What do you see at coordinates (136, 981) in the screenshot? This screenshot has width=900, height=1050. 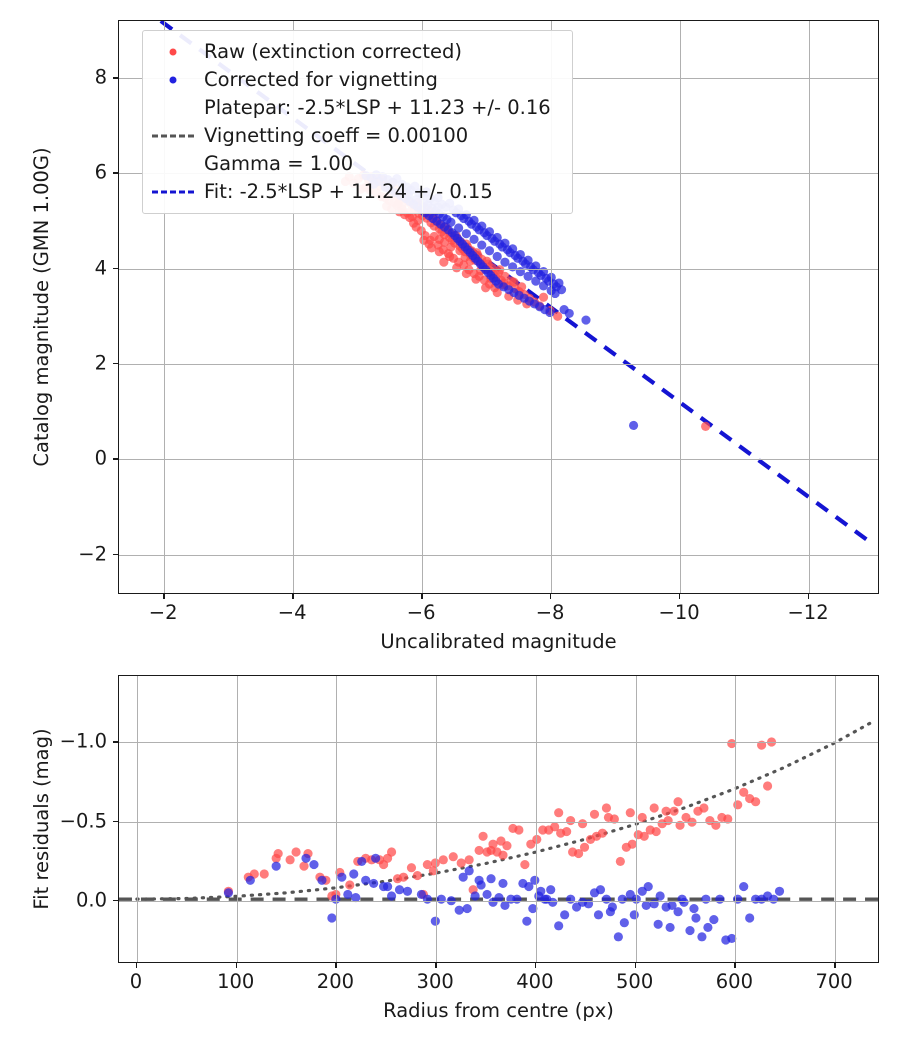 I see `x-tick-label: 0` at bounding box center [136, 981].